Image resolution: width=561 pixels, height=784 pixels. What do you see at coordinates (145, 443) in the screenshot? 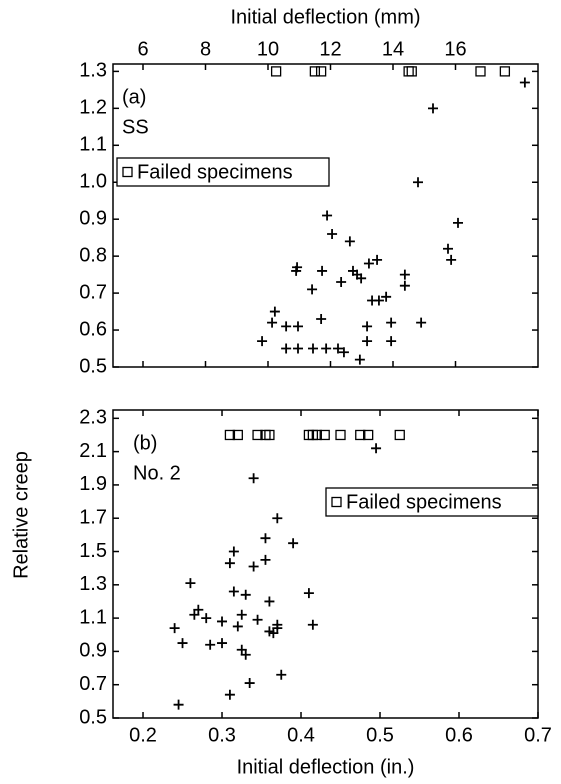
I see `annotation: (b)` at bounding box center [145, 443].